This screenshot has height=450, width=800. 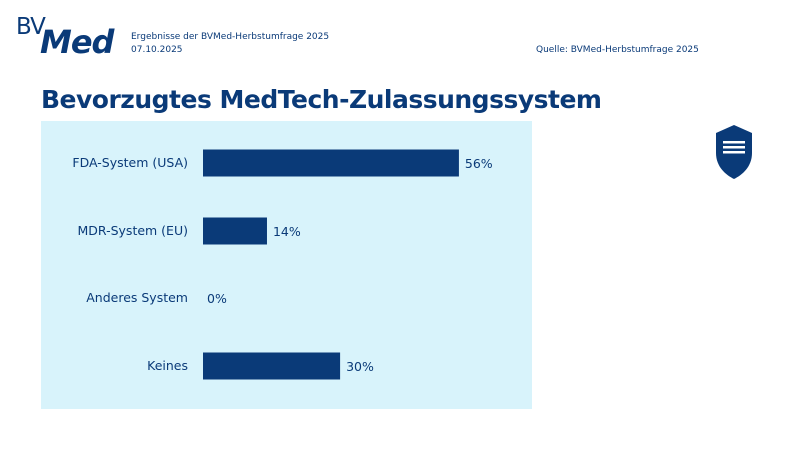 What do you see at coordinates (230, 37) in the screenshot?
I see `header-subtitle: Ergebnisse der BVMed-Herbstumfrage 2025` at bounding box center [230, 37].